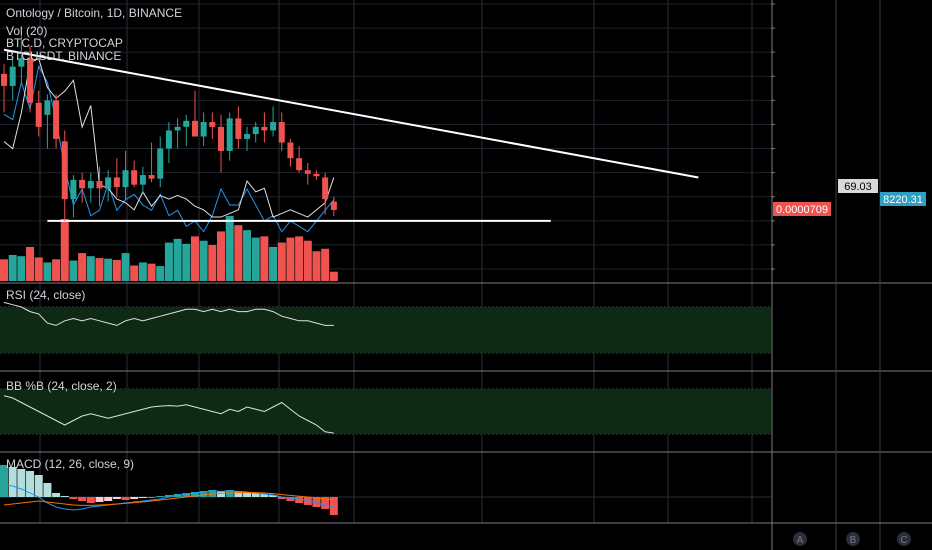 This screenshot has width=932, height=550. I want to click on scale-button-c-label: C, so click(903, 540).